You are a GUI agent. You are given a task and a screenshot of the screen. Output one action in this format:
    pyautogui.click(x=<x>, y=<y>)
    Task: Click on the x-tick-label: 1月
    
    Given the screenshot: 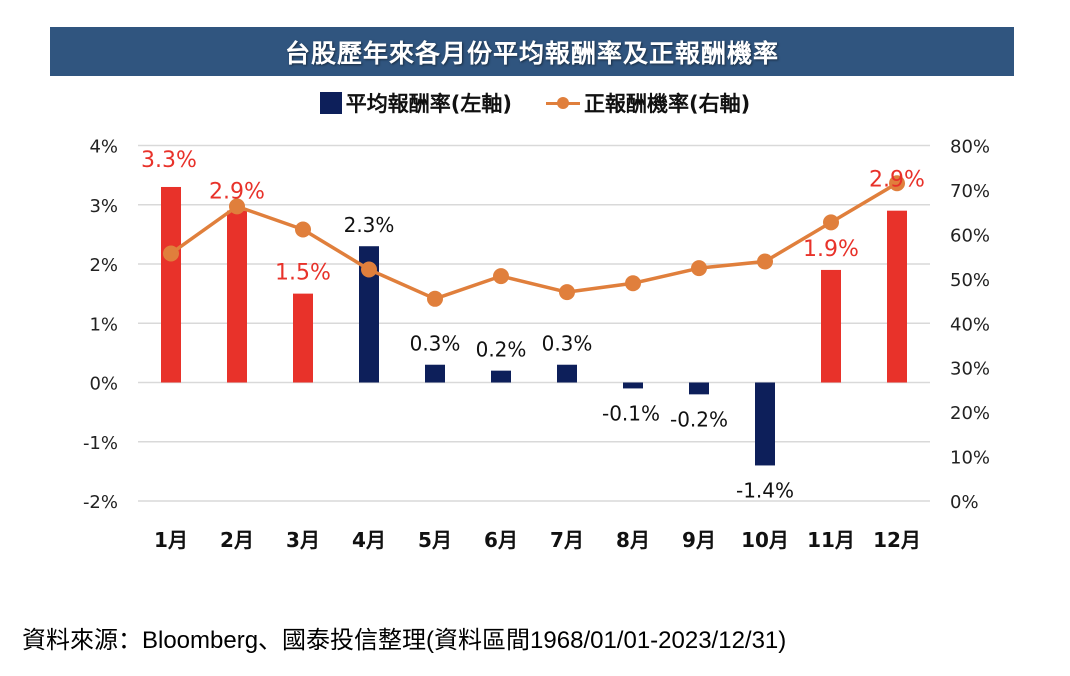 What is the action you would take?
    pyautogui.click(x=171, y=540)
    